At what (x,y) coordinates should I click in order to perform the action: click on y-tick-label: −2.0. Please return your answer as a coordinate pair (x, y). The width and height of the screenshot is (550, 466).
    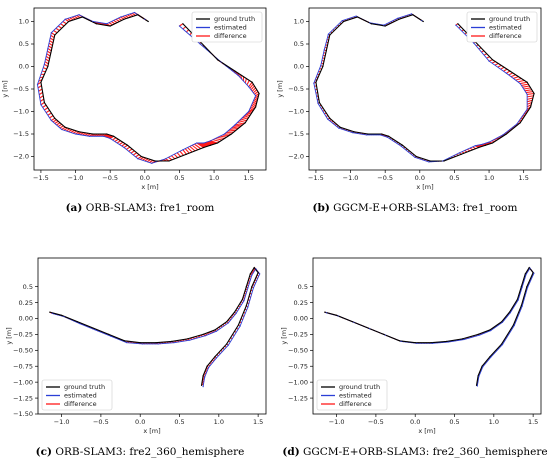
    Looking at the image, I should click on (21, 157).